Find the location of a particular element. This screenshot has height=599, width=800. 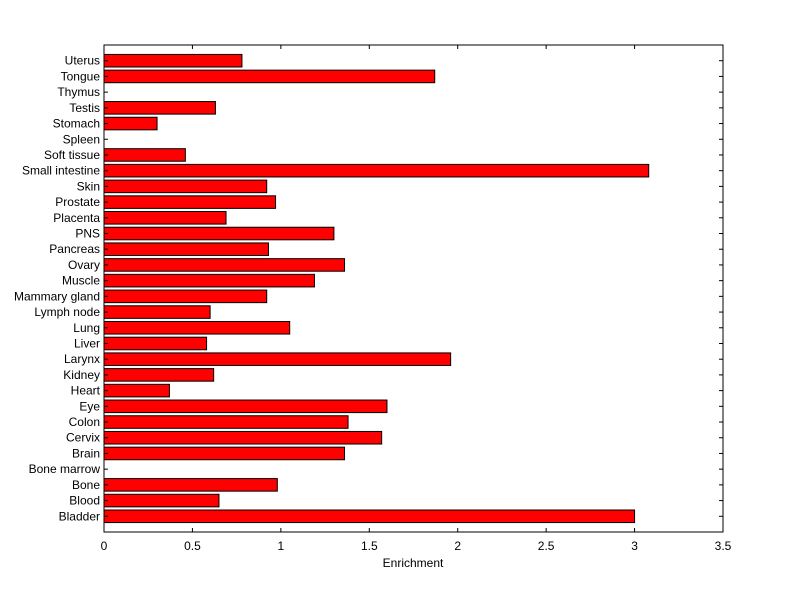

bar-pancreas is located at coordinates (186, 249).